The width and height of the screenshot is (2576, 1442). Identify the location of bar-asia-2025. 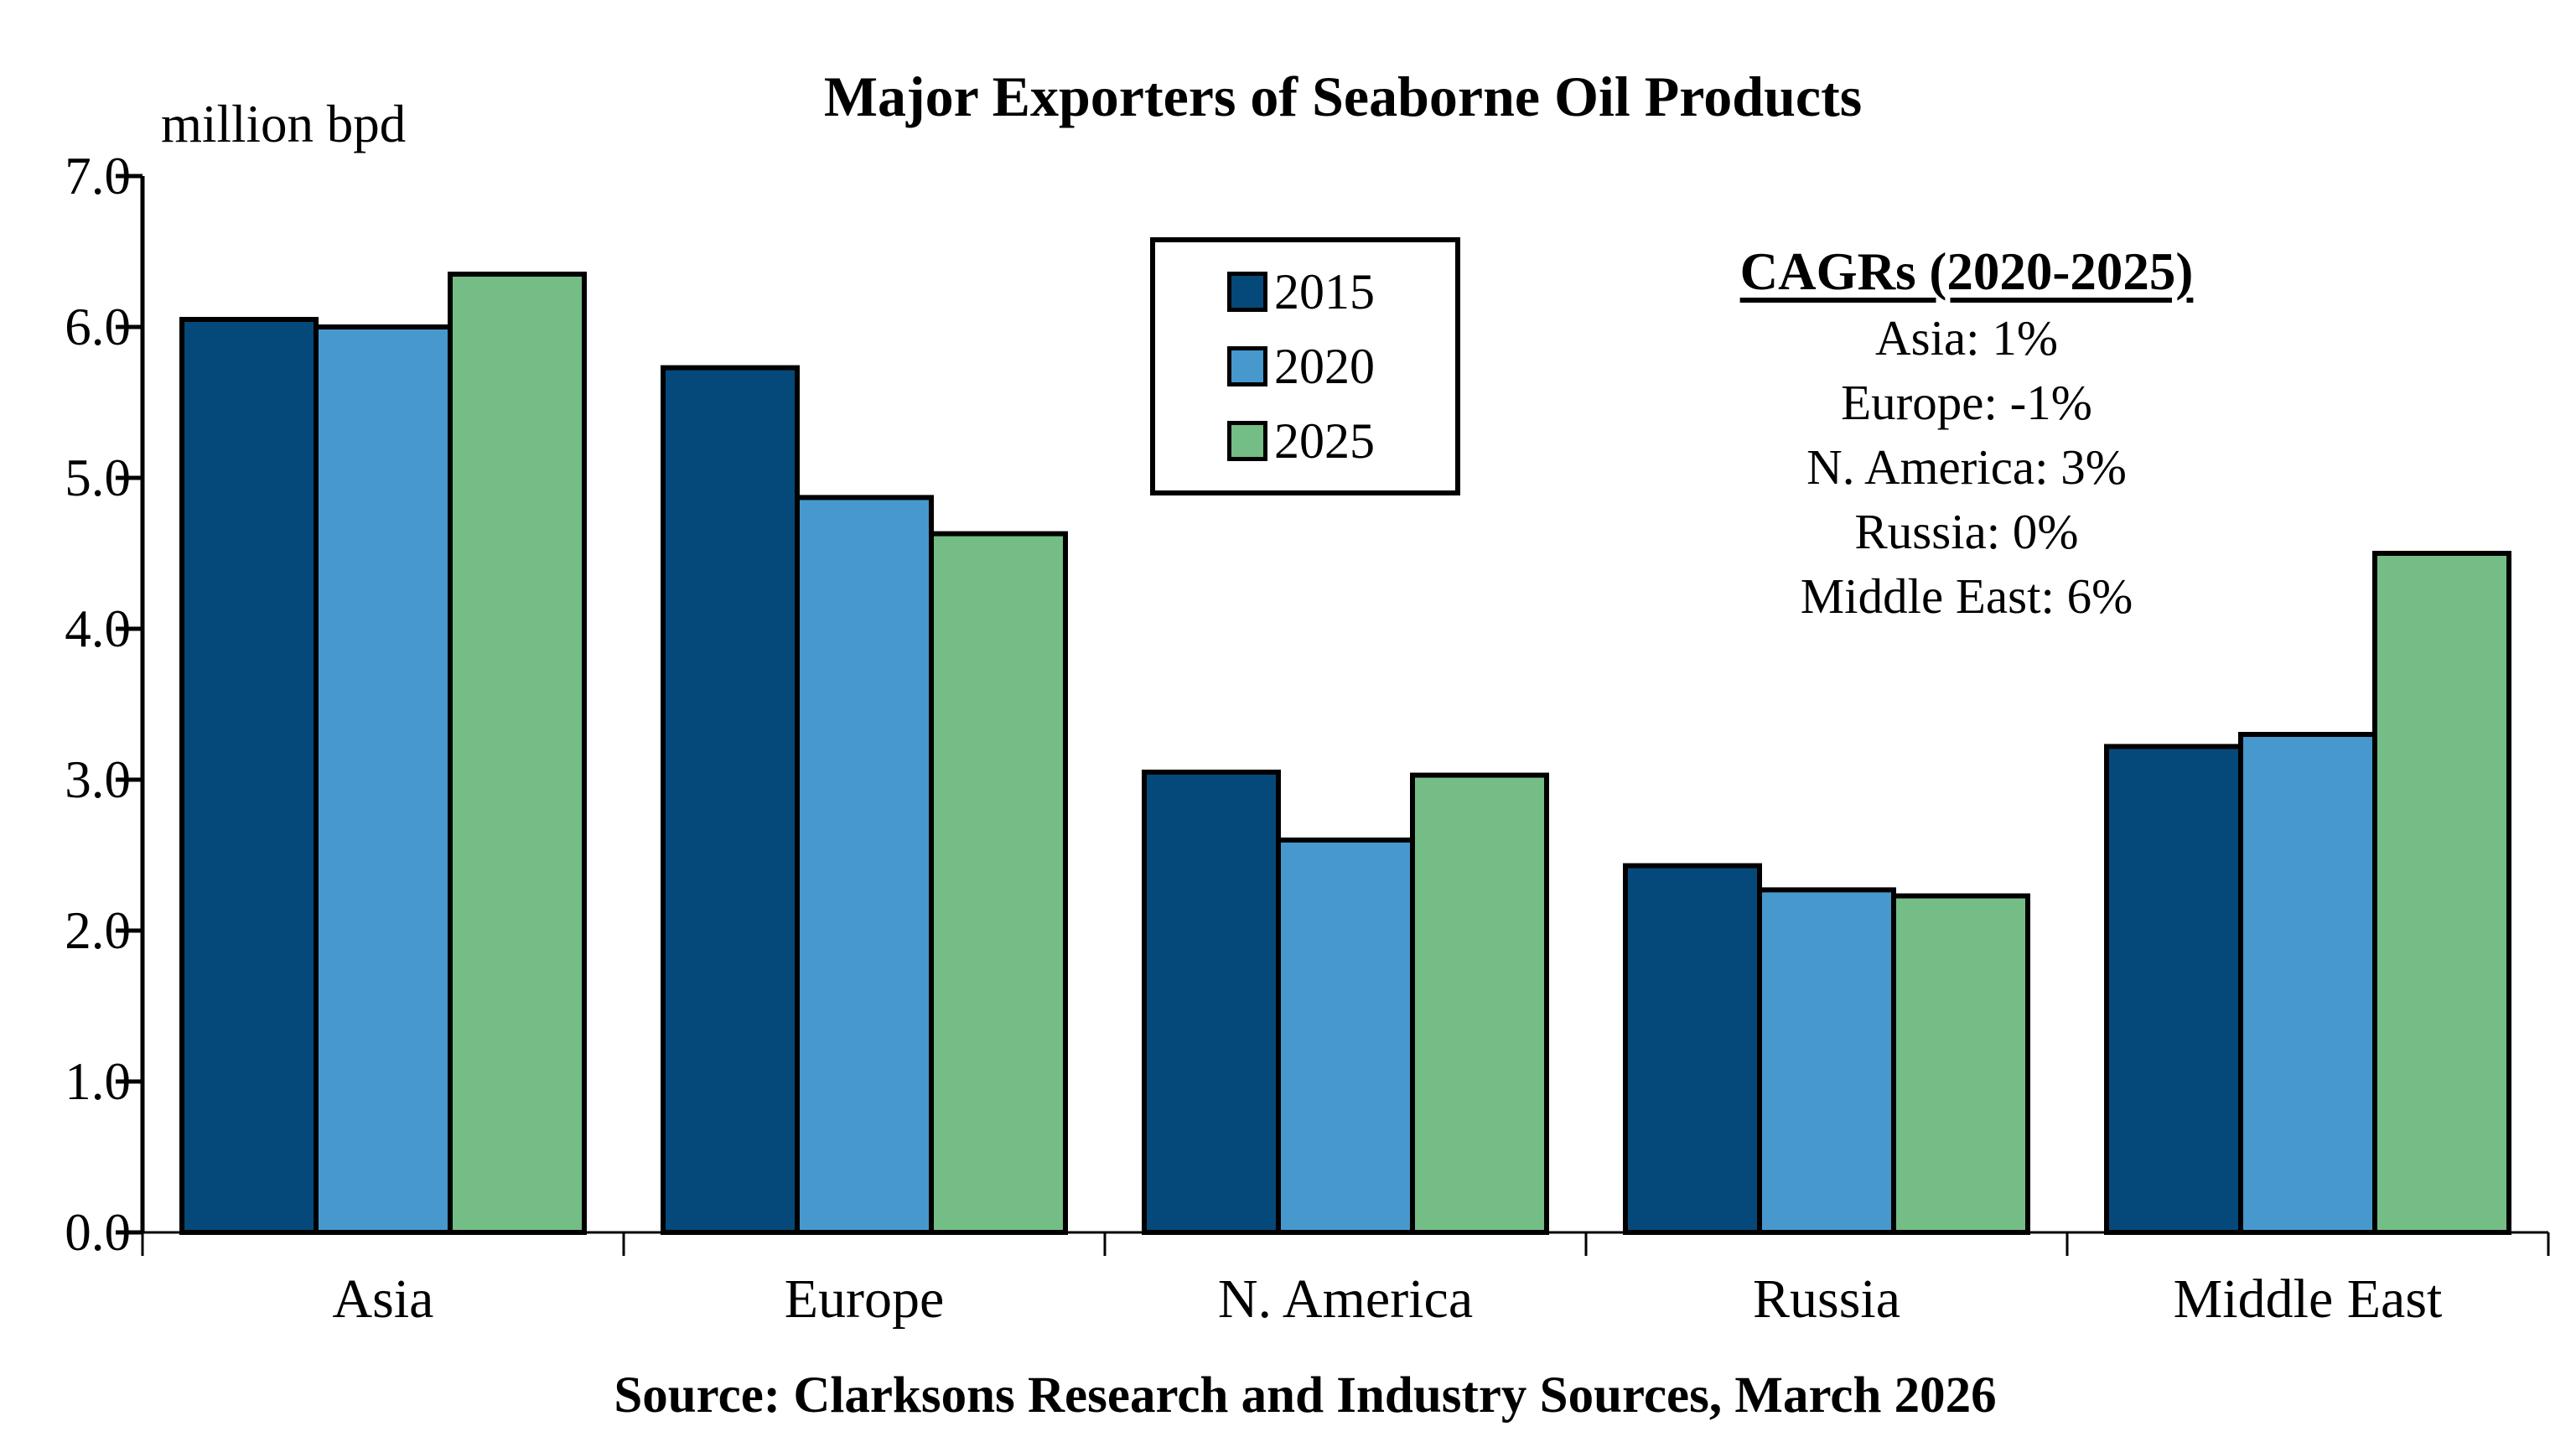
(517, 753).